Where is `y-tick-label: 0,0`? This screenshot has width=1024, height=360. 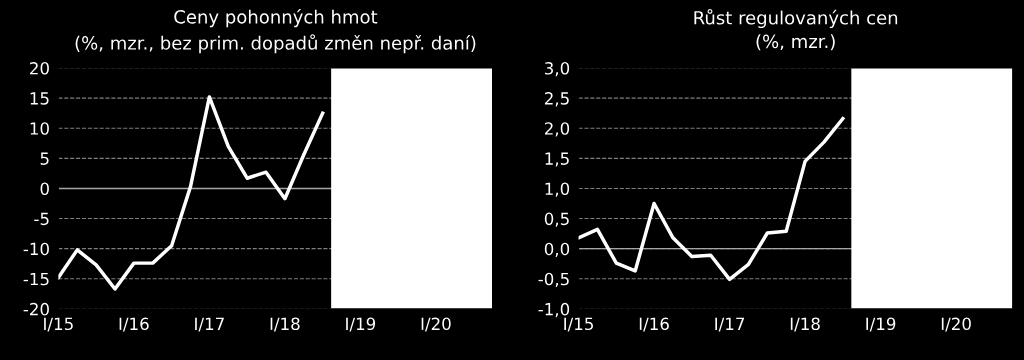 y-tick-label: 0,0 is located at coordinates (557, 249).